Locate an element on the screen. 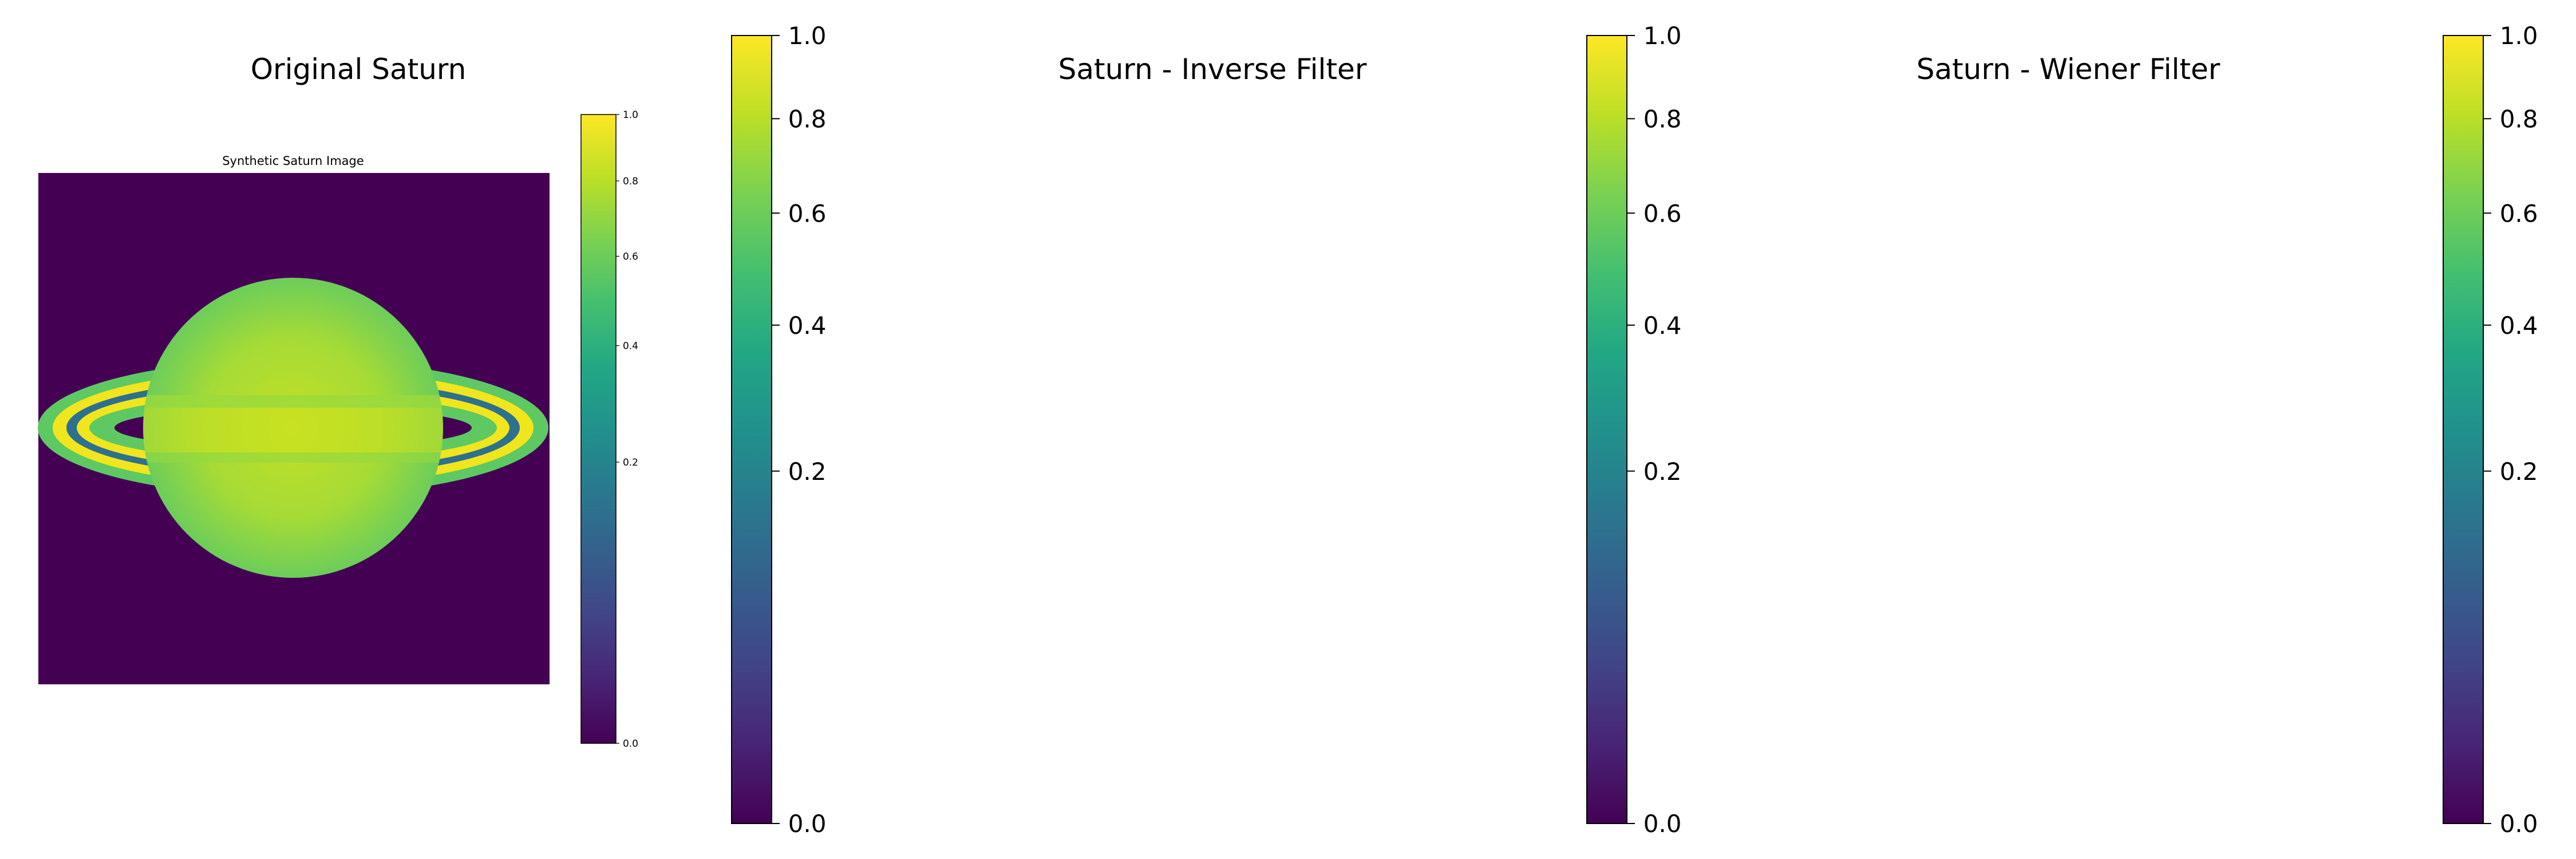 The width and height of the screenshot is (2576, 859). panel-2-colorbar-ticks: 0.0 0.2 0.4 0.6 0.8 1.0 is located at coordinates (1654, 430).